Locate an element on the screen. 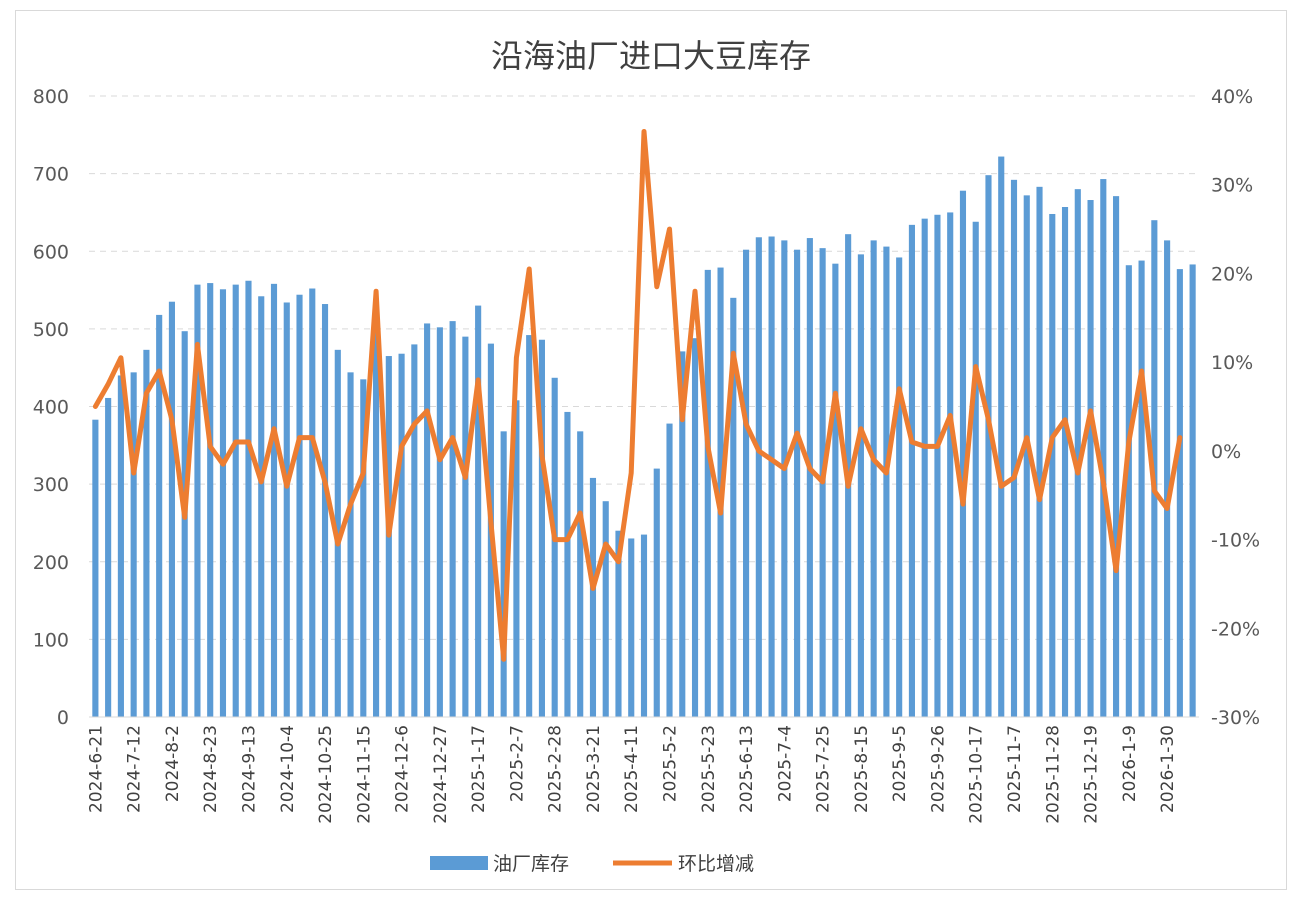 The height and width of the screenshot is (900, 1304). chart-title: 沿海油厂进口大豆库存 is located at coordinates (651, 56).